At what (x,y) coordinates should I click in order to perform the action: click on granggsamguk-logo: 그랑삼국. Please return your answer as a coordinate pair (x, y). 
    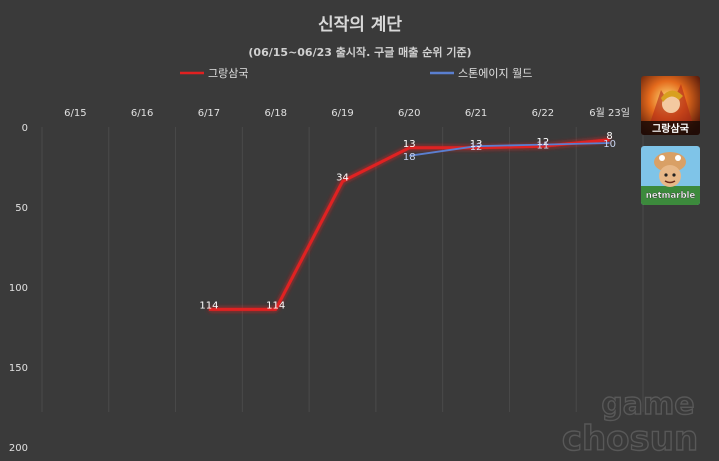
    Looking at the image, I should click on (670, 105).